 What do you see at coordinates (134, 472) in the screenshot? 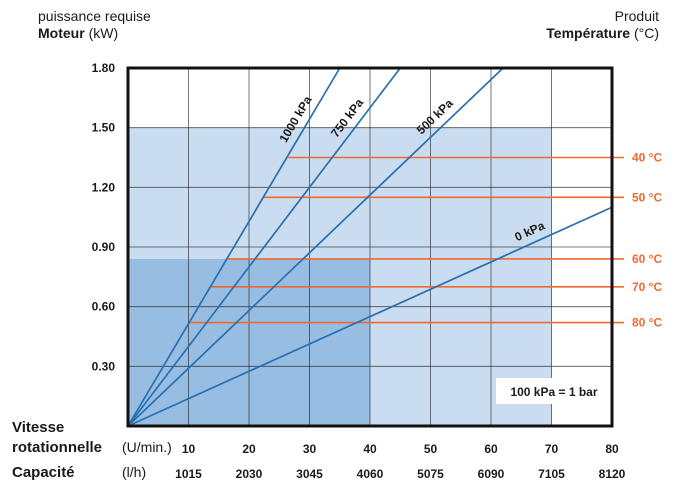
I see `capacity-unit-label: (l/h)` at bounding box center [134, 472].